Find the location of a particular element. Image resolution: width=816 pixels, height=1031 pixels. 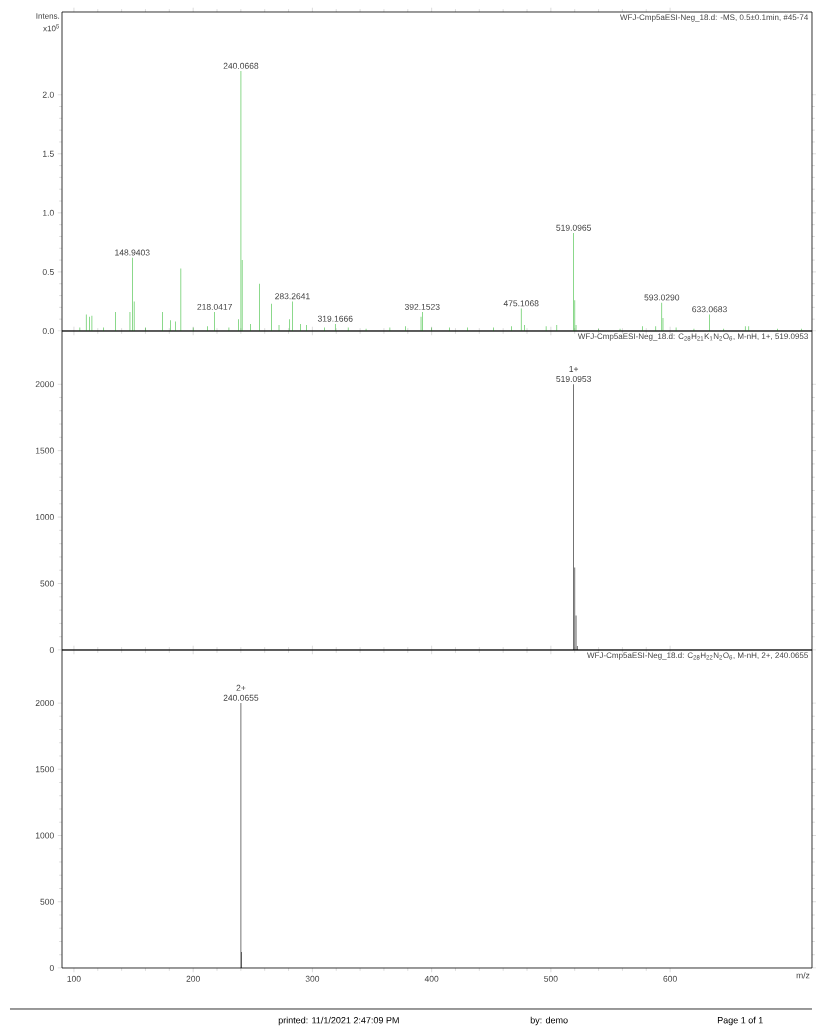

y-tick-label: 2.0 is located at coordinates (48, 94).